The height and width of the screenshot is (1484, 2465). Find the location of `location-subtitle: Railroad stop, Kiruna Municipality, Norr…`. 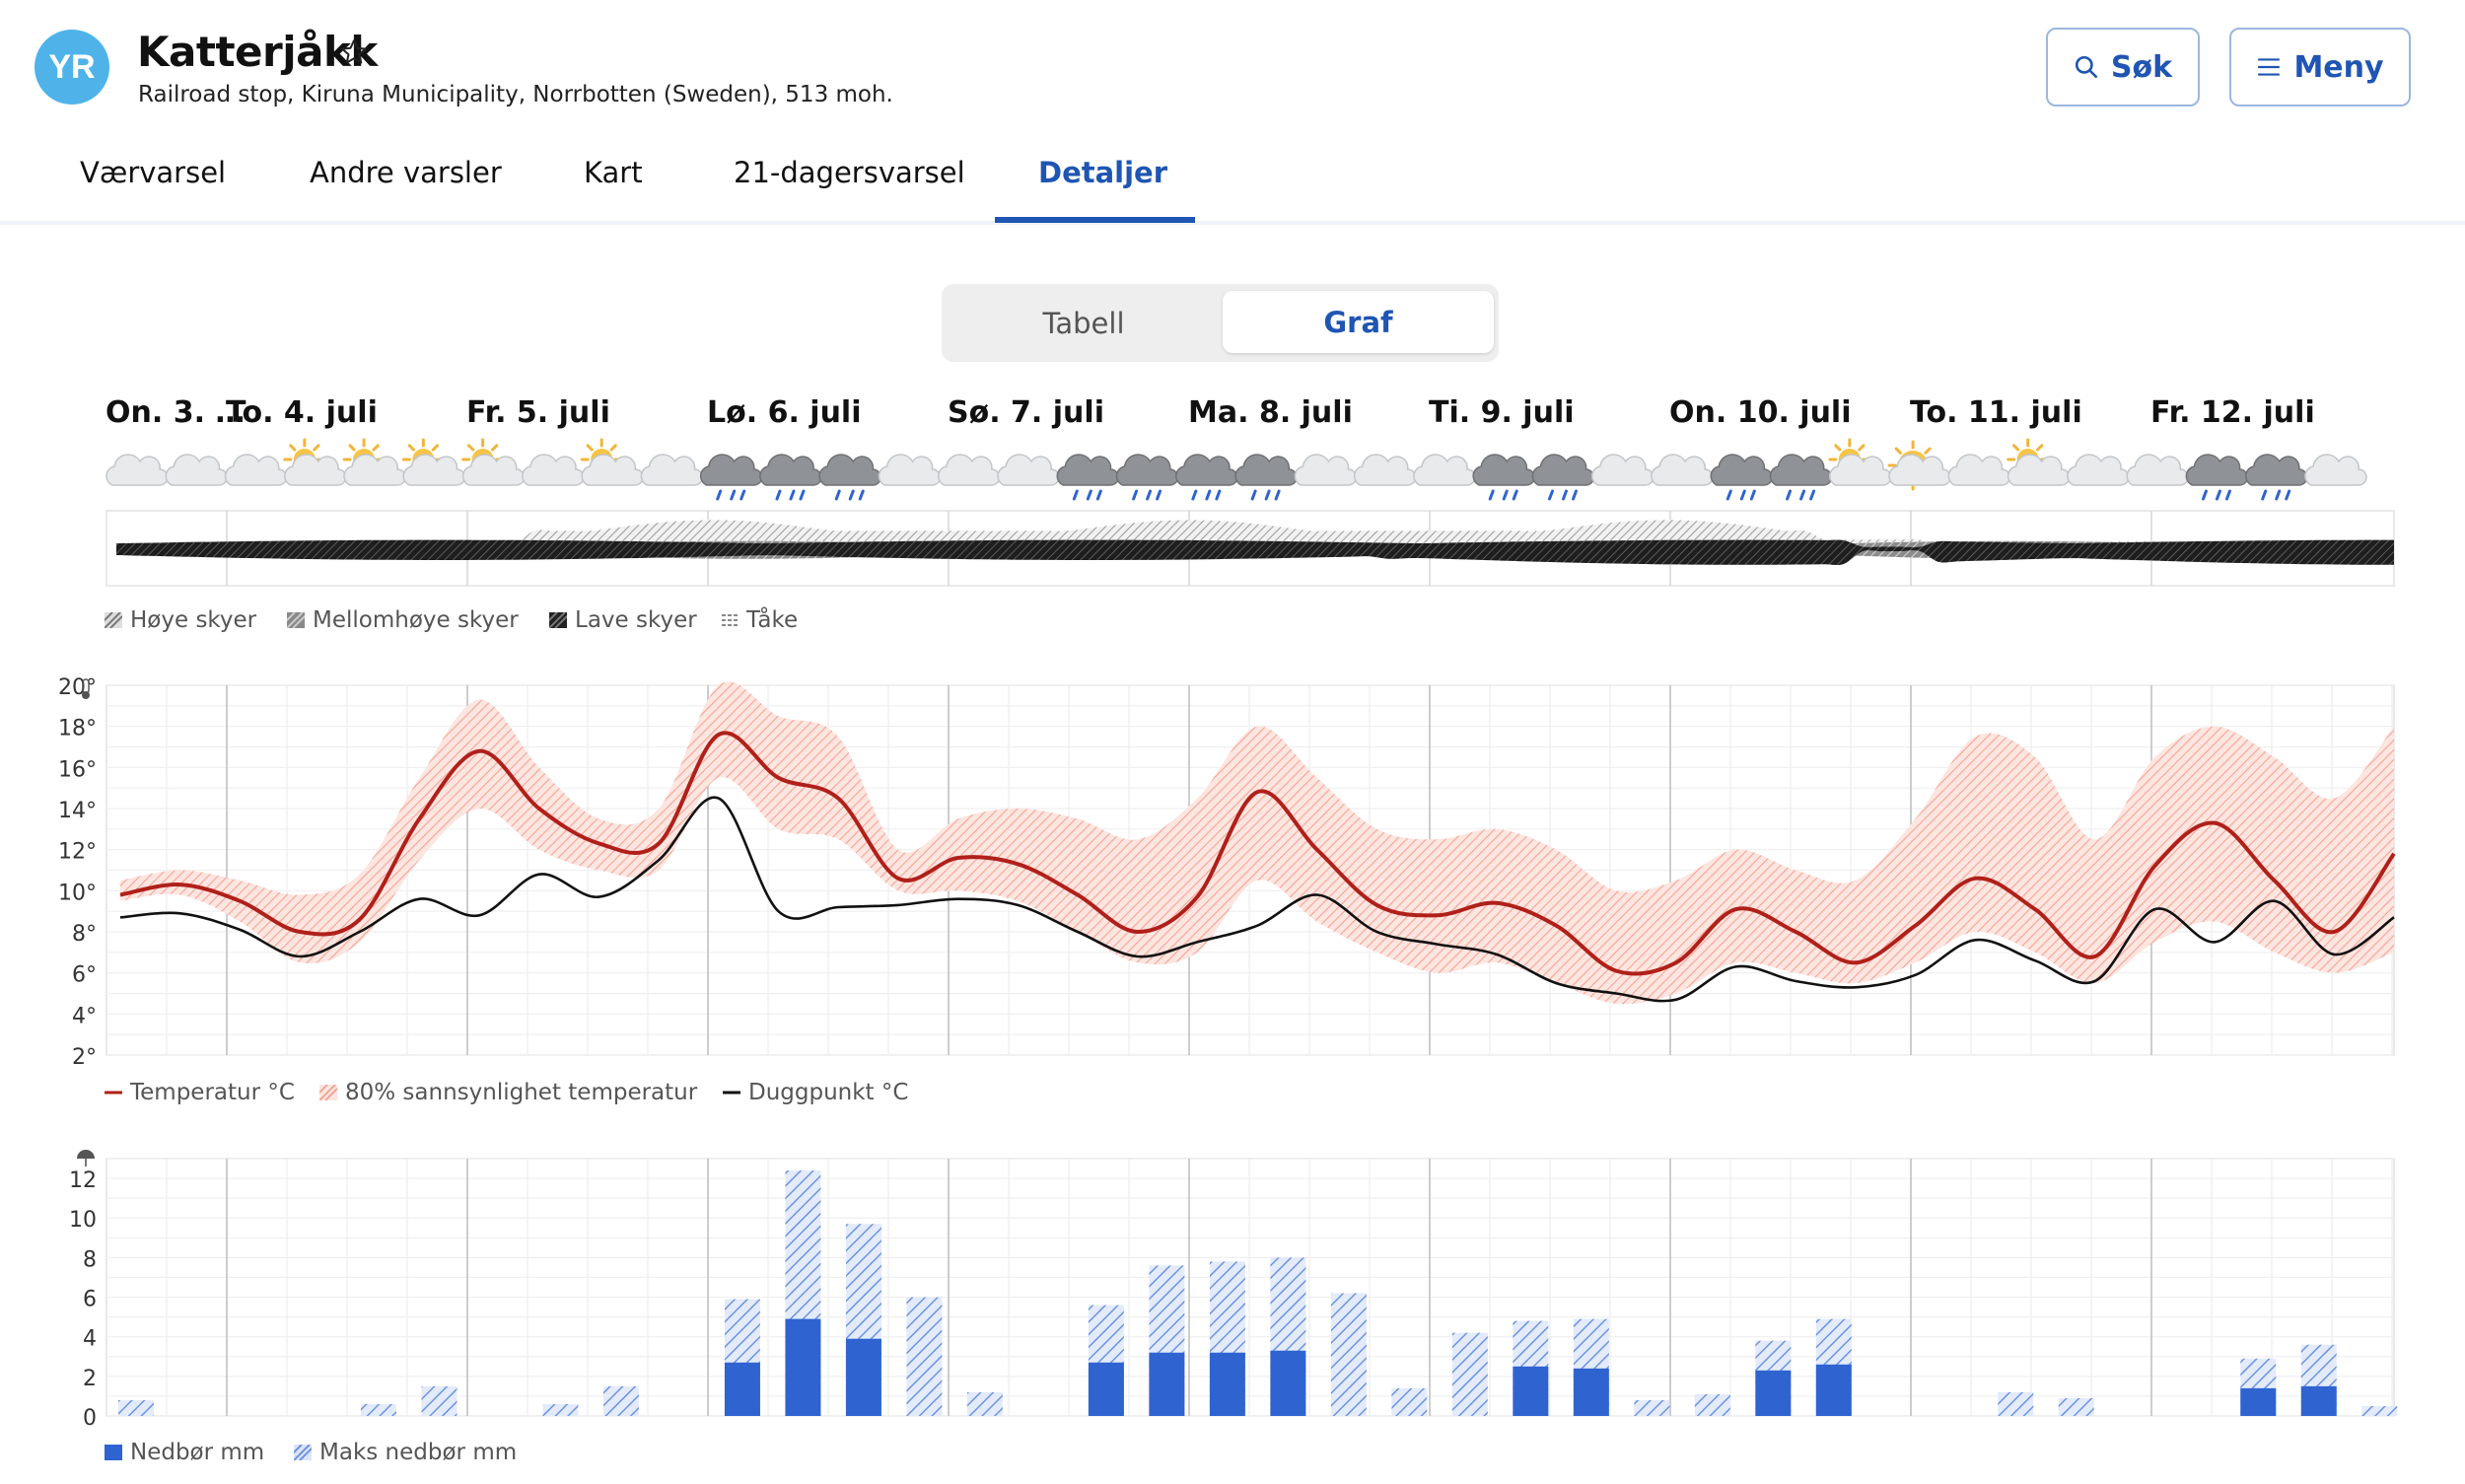

location-subtitle: Railroad stop, Kiruna Municipality, Norr… is located at coordinates (515, 94).